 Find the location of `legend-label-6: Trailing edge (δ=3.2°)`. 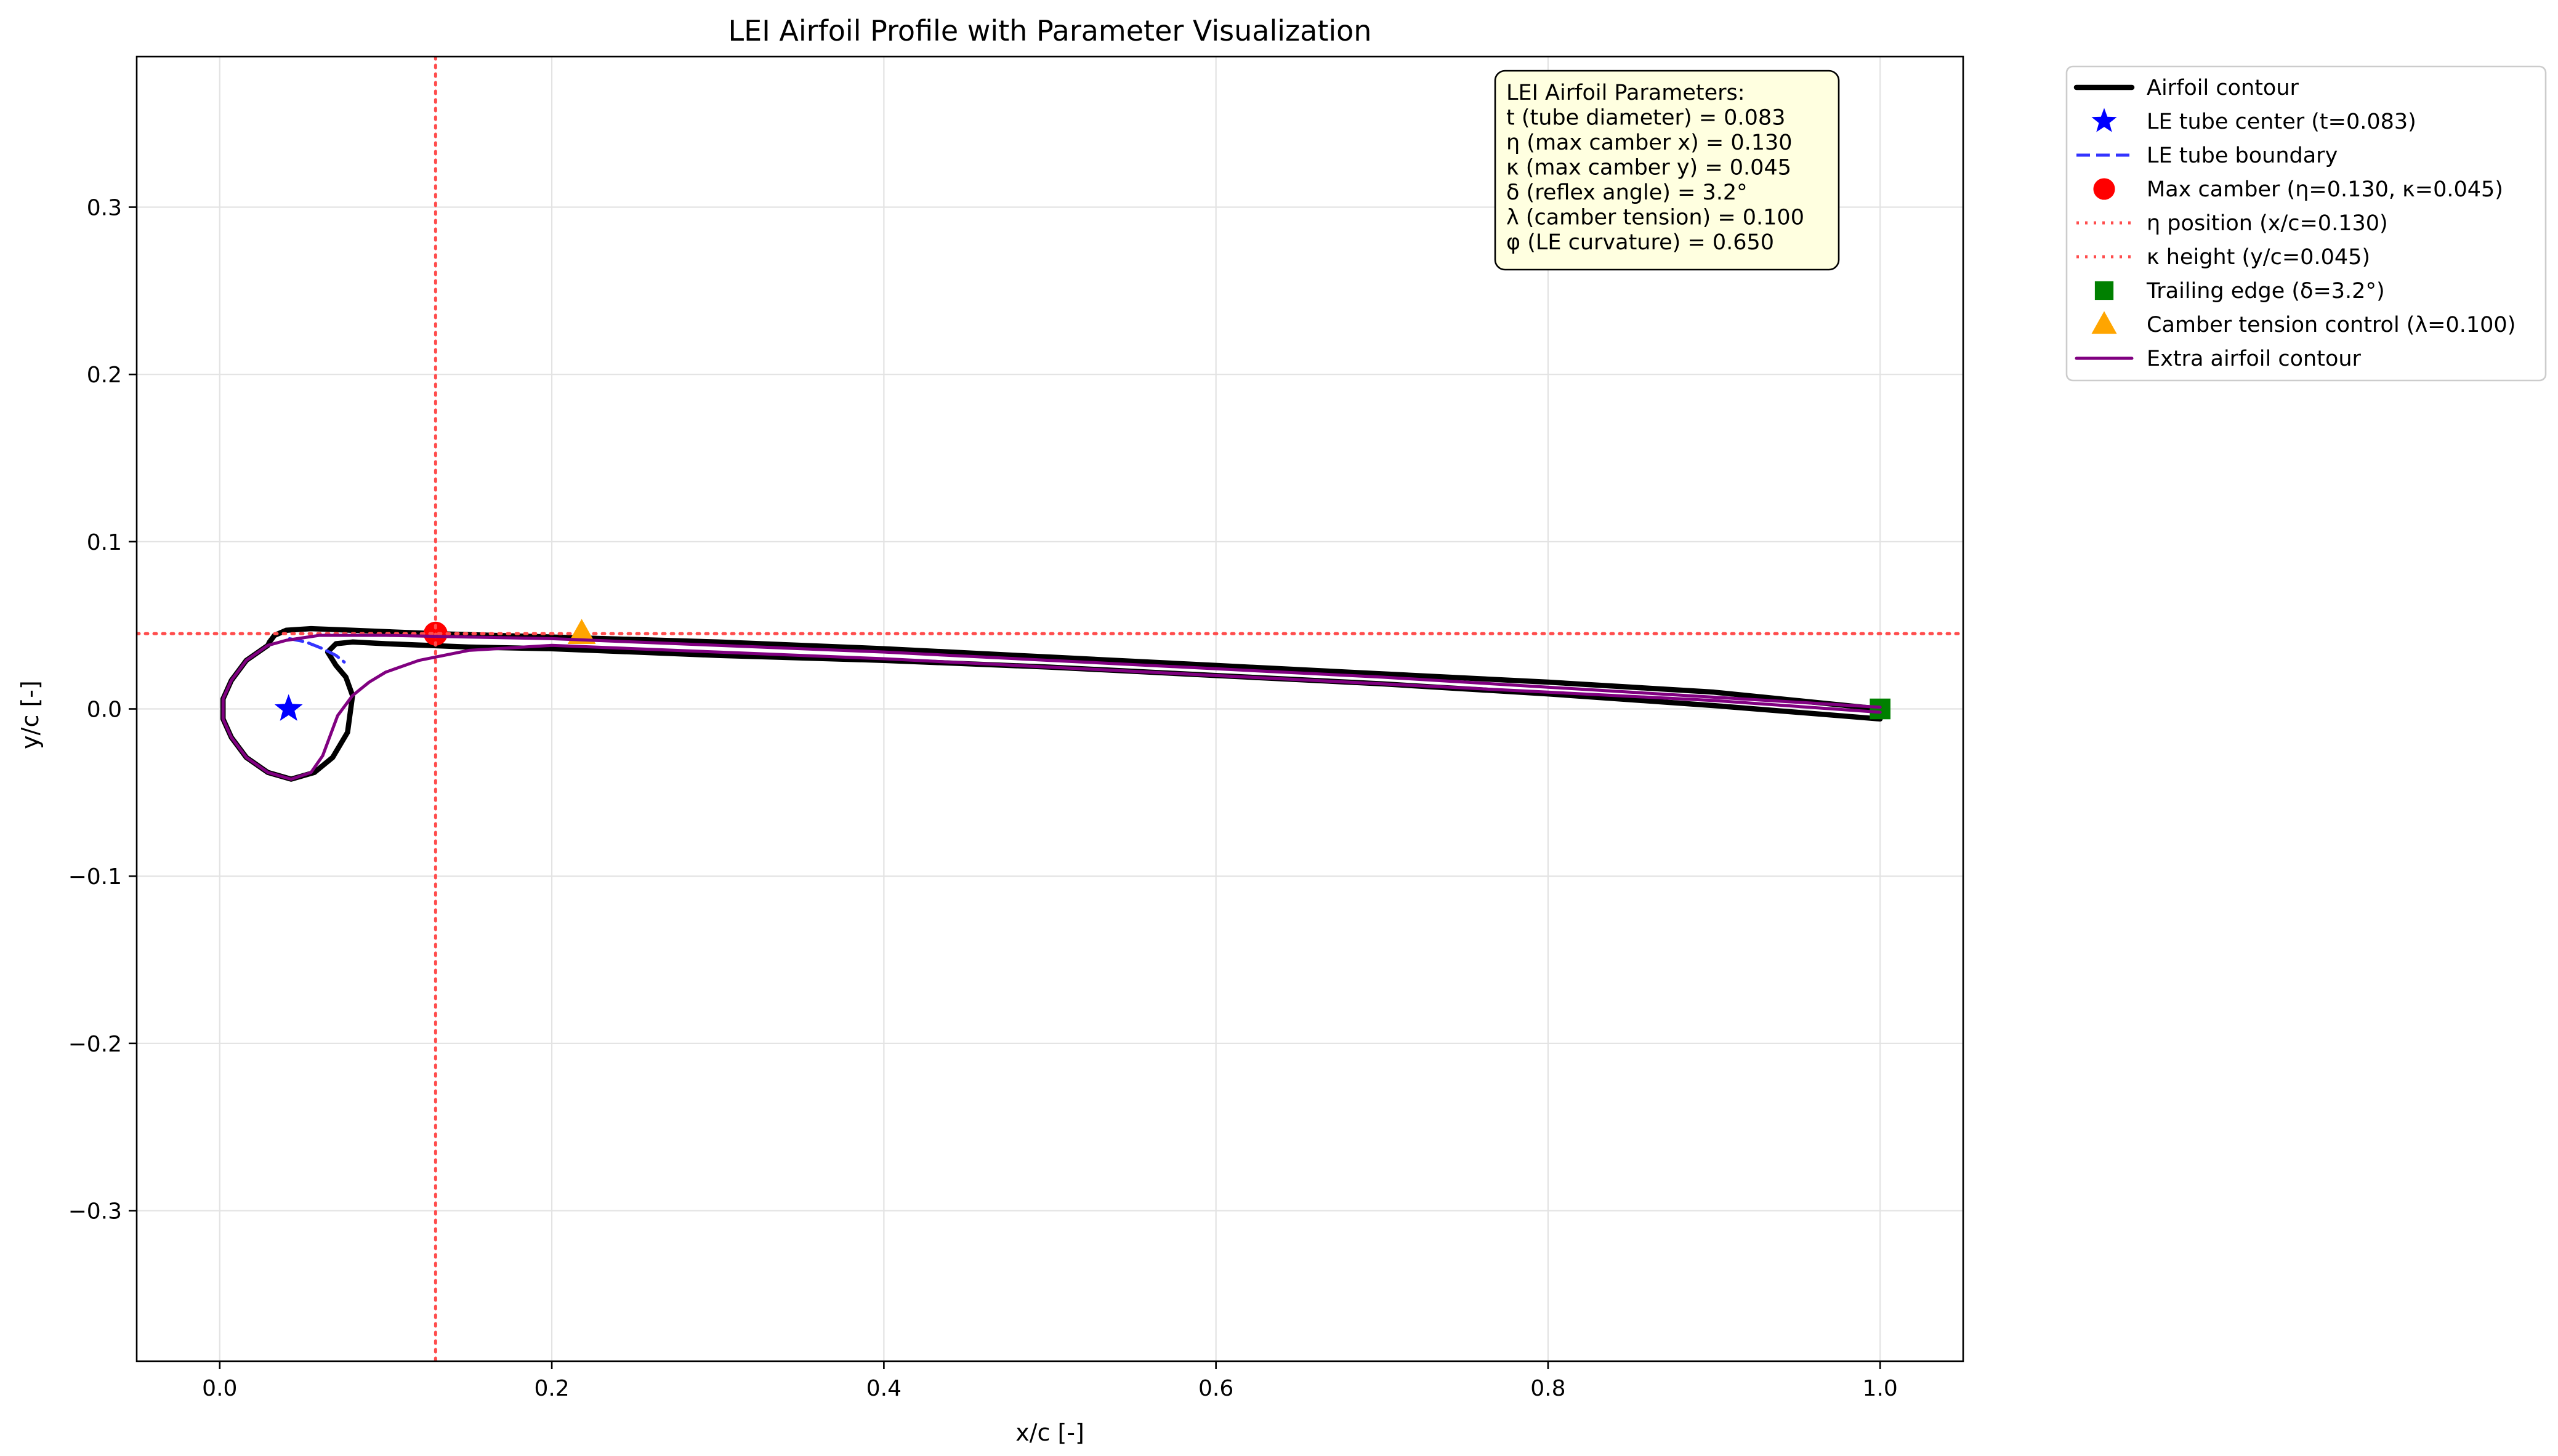

legend-label-6: Trailing edge (δ=3.2°) is located at coordinates (2265, 291).